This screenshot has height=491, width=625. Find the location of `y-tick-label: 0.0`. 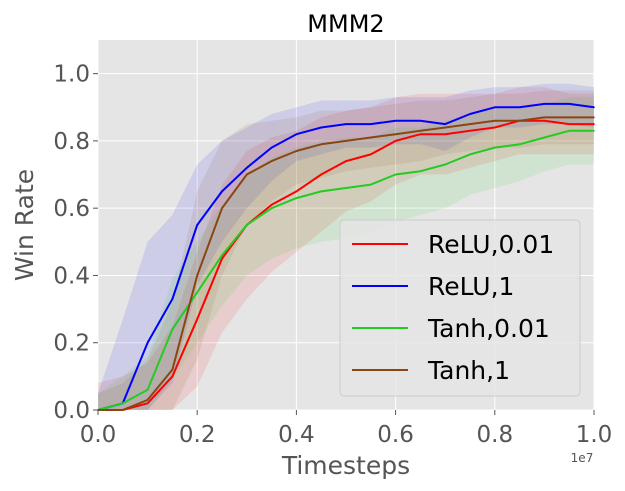

y-tick-label: 0.0 is located at coordinates (71, 411).